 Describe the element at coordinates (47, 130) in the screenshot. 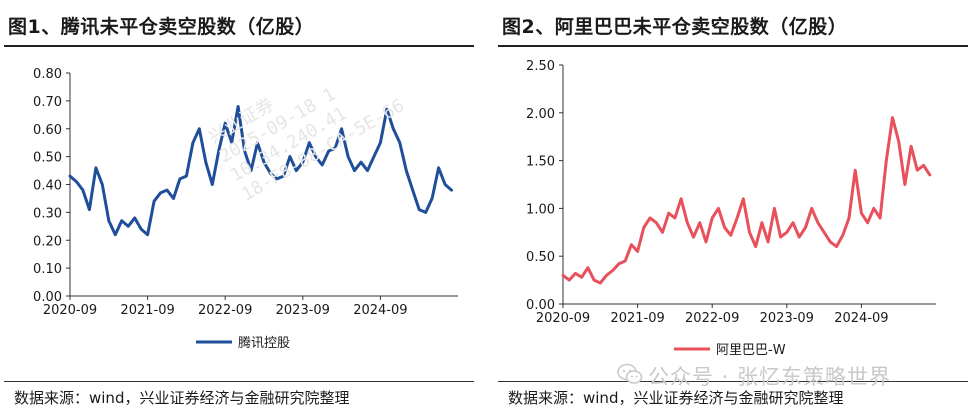

I see `y-tick-label: 0.60` at that location.